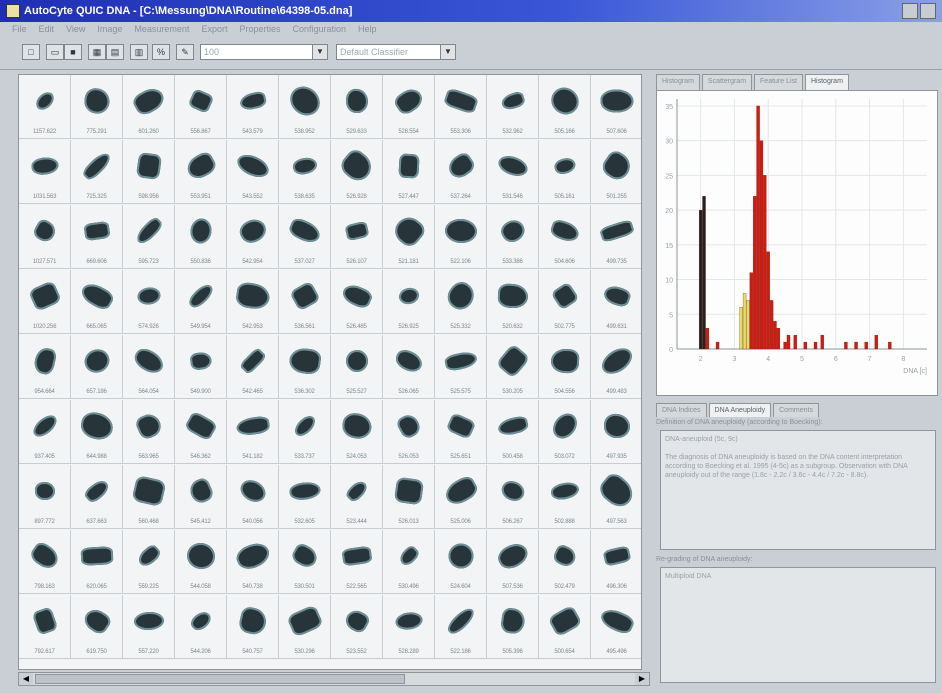 Image resolution: width=942 pixels, height=693 pixels. Describe the element at coordinates (45, 367) in the screenshot. I see `cell-tile: 954.664` at that location.